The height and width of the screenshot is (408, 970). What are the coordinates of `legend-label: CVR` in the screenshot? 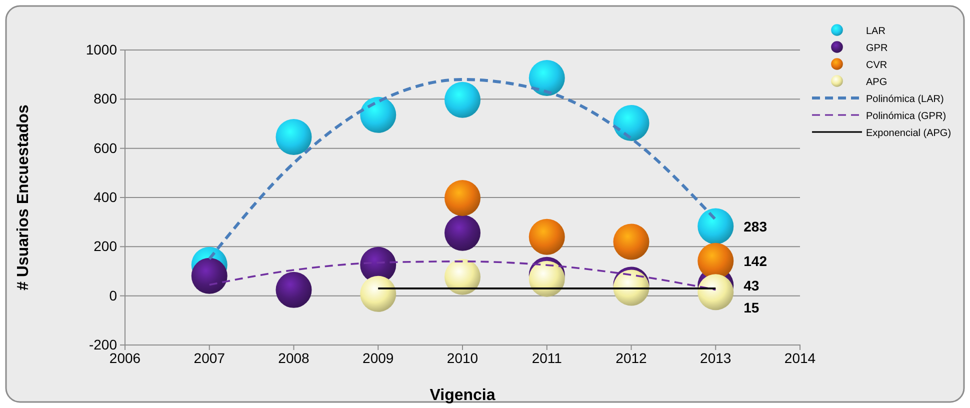 It's located at (877, 65).